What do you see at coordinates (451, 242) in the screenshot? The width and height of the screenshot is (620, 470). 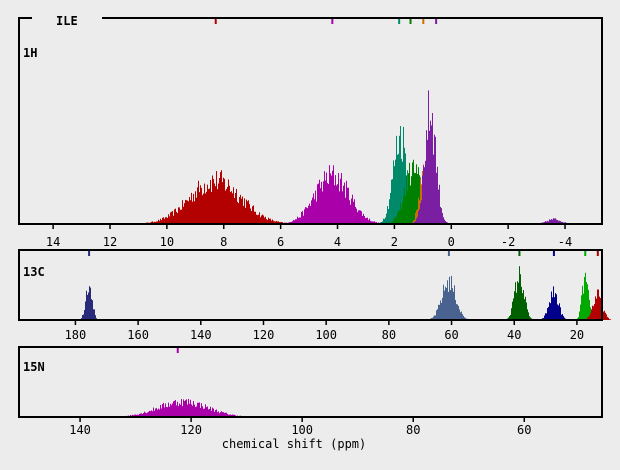 I see `x-tick-label: 0` at bounding box center [451, 242].